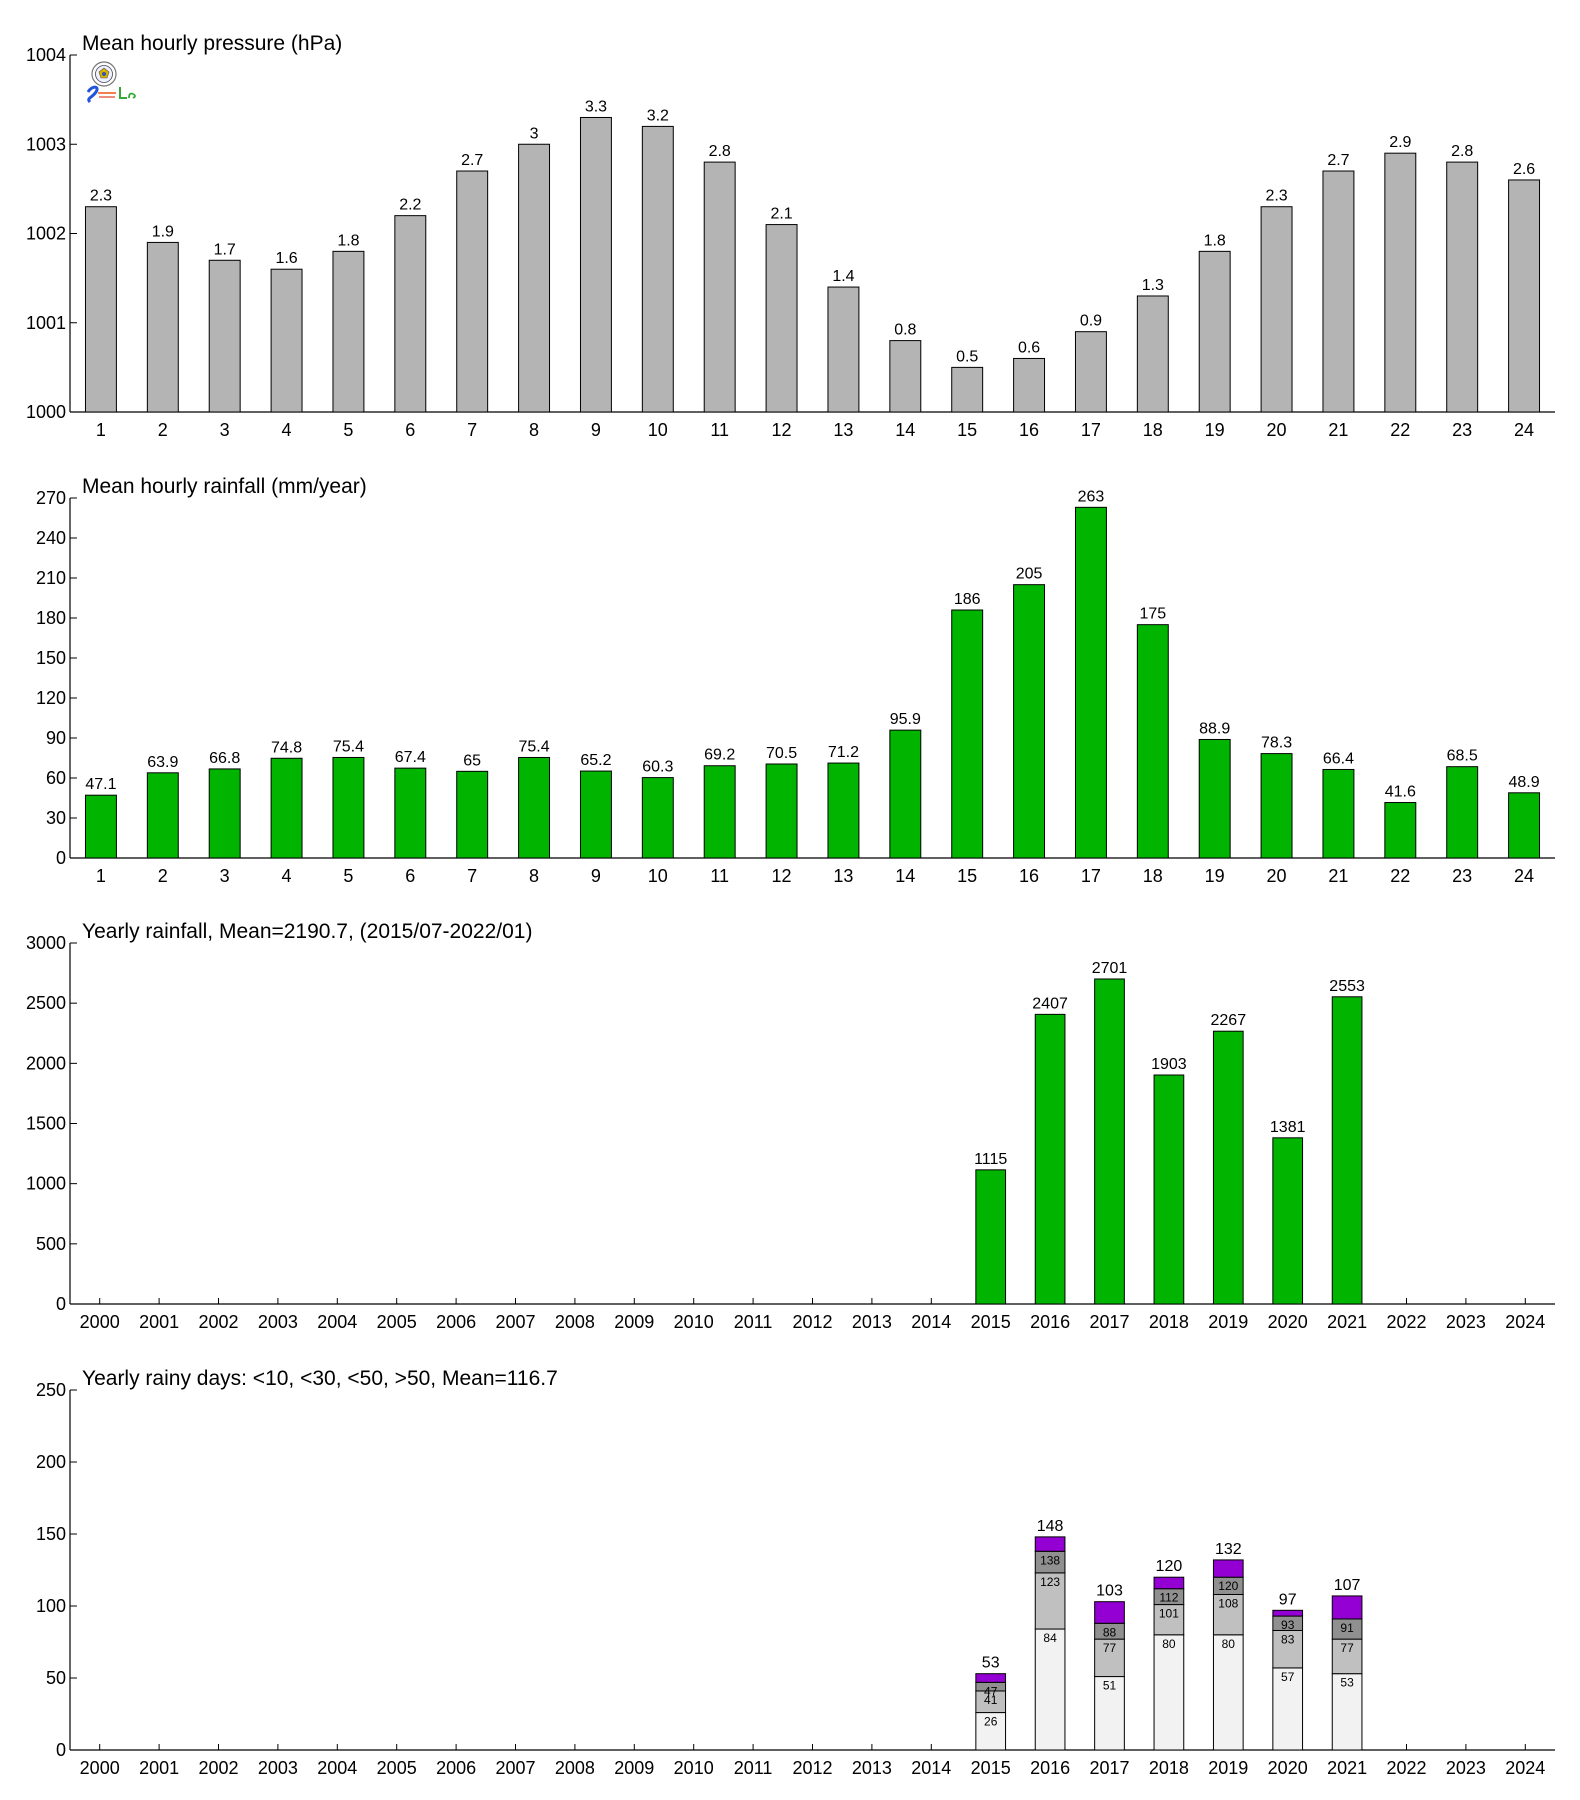 The image size is (1580, 1800). I want to click on chart-2-data-label: 95.9, so click(905, 719).